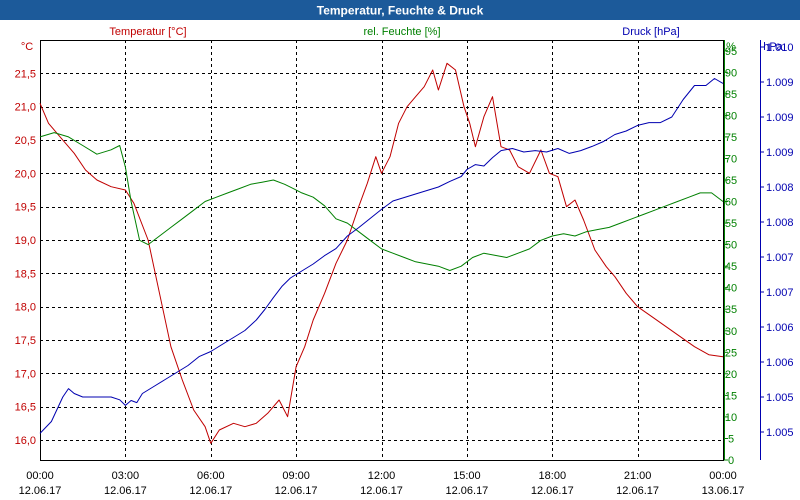  What do you see at coordinates (731, 440) in the screenshot?
I see `humidity-tick-label: 5` at bounding box center [731, 440].